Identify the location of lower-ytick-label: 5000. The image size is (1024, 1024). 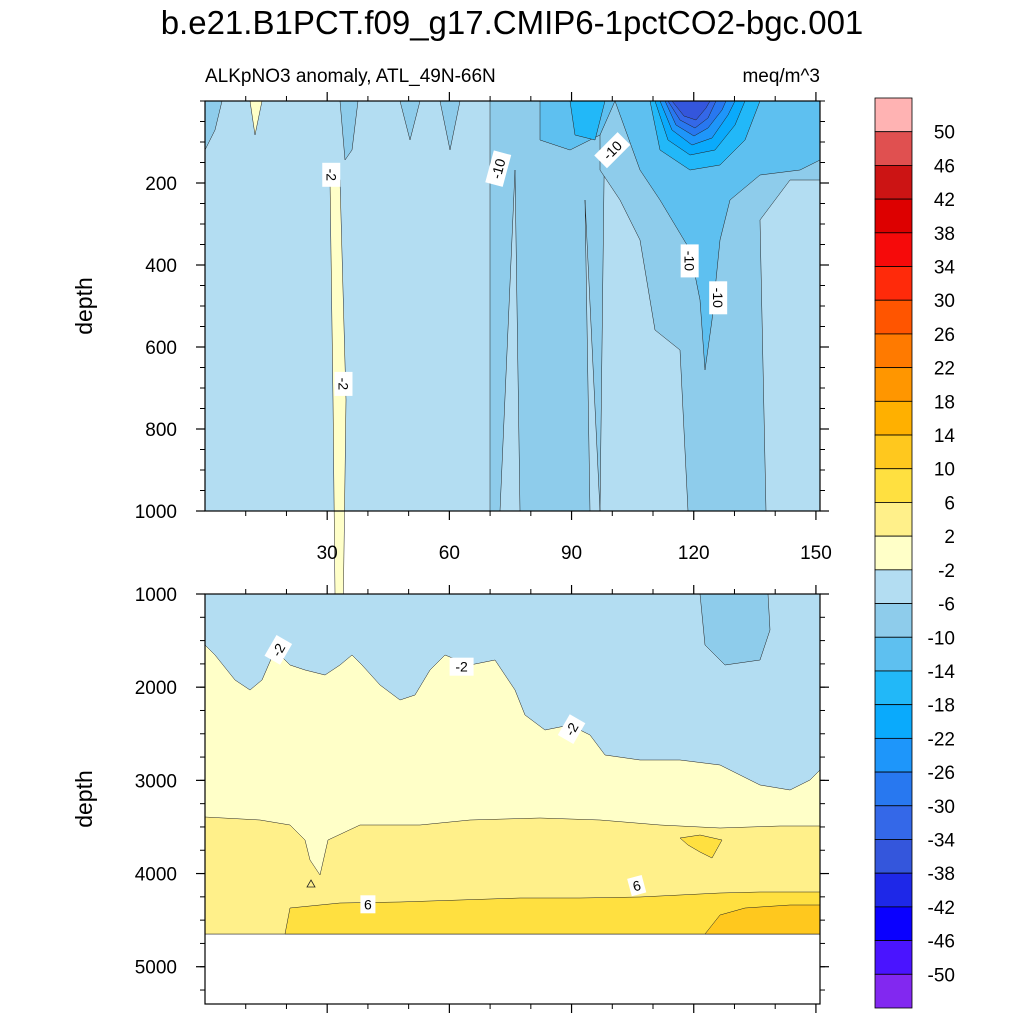
(156, 968).